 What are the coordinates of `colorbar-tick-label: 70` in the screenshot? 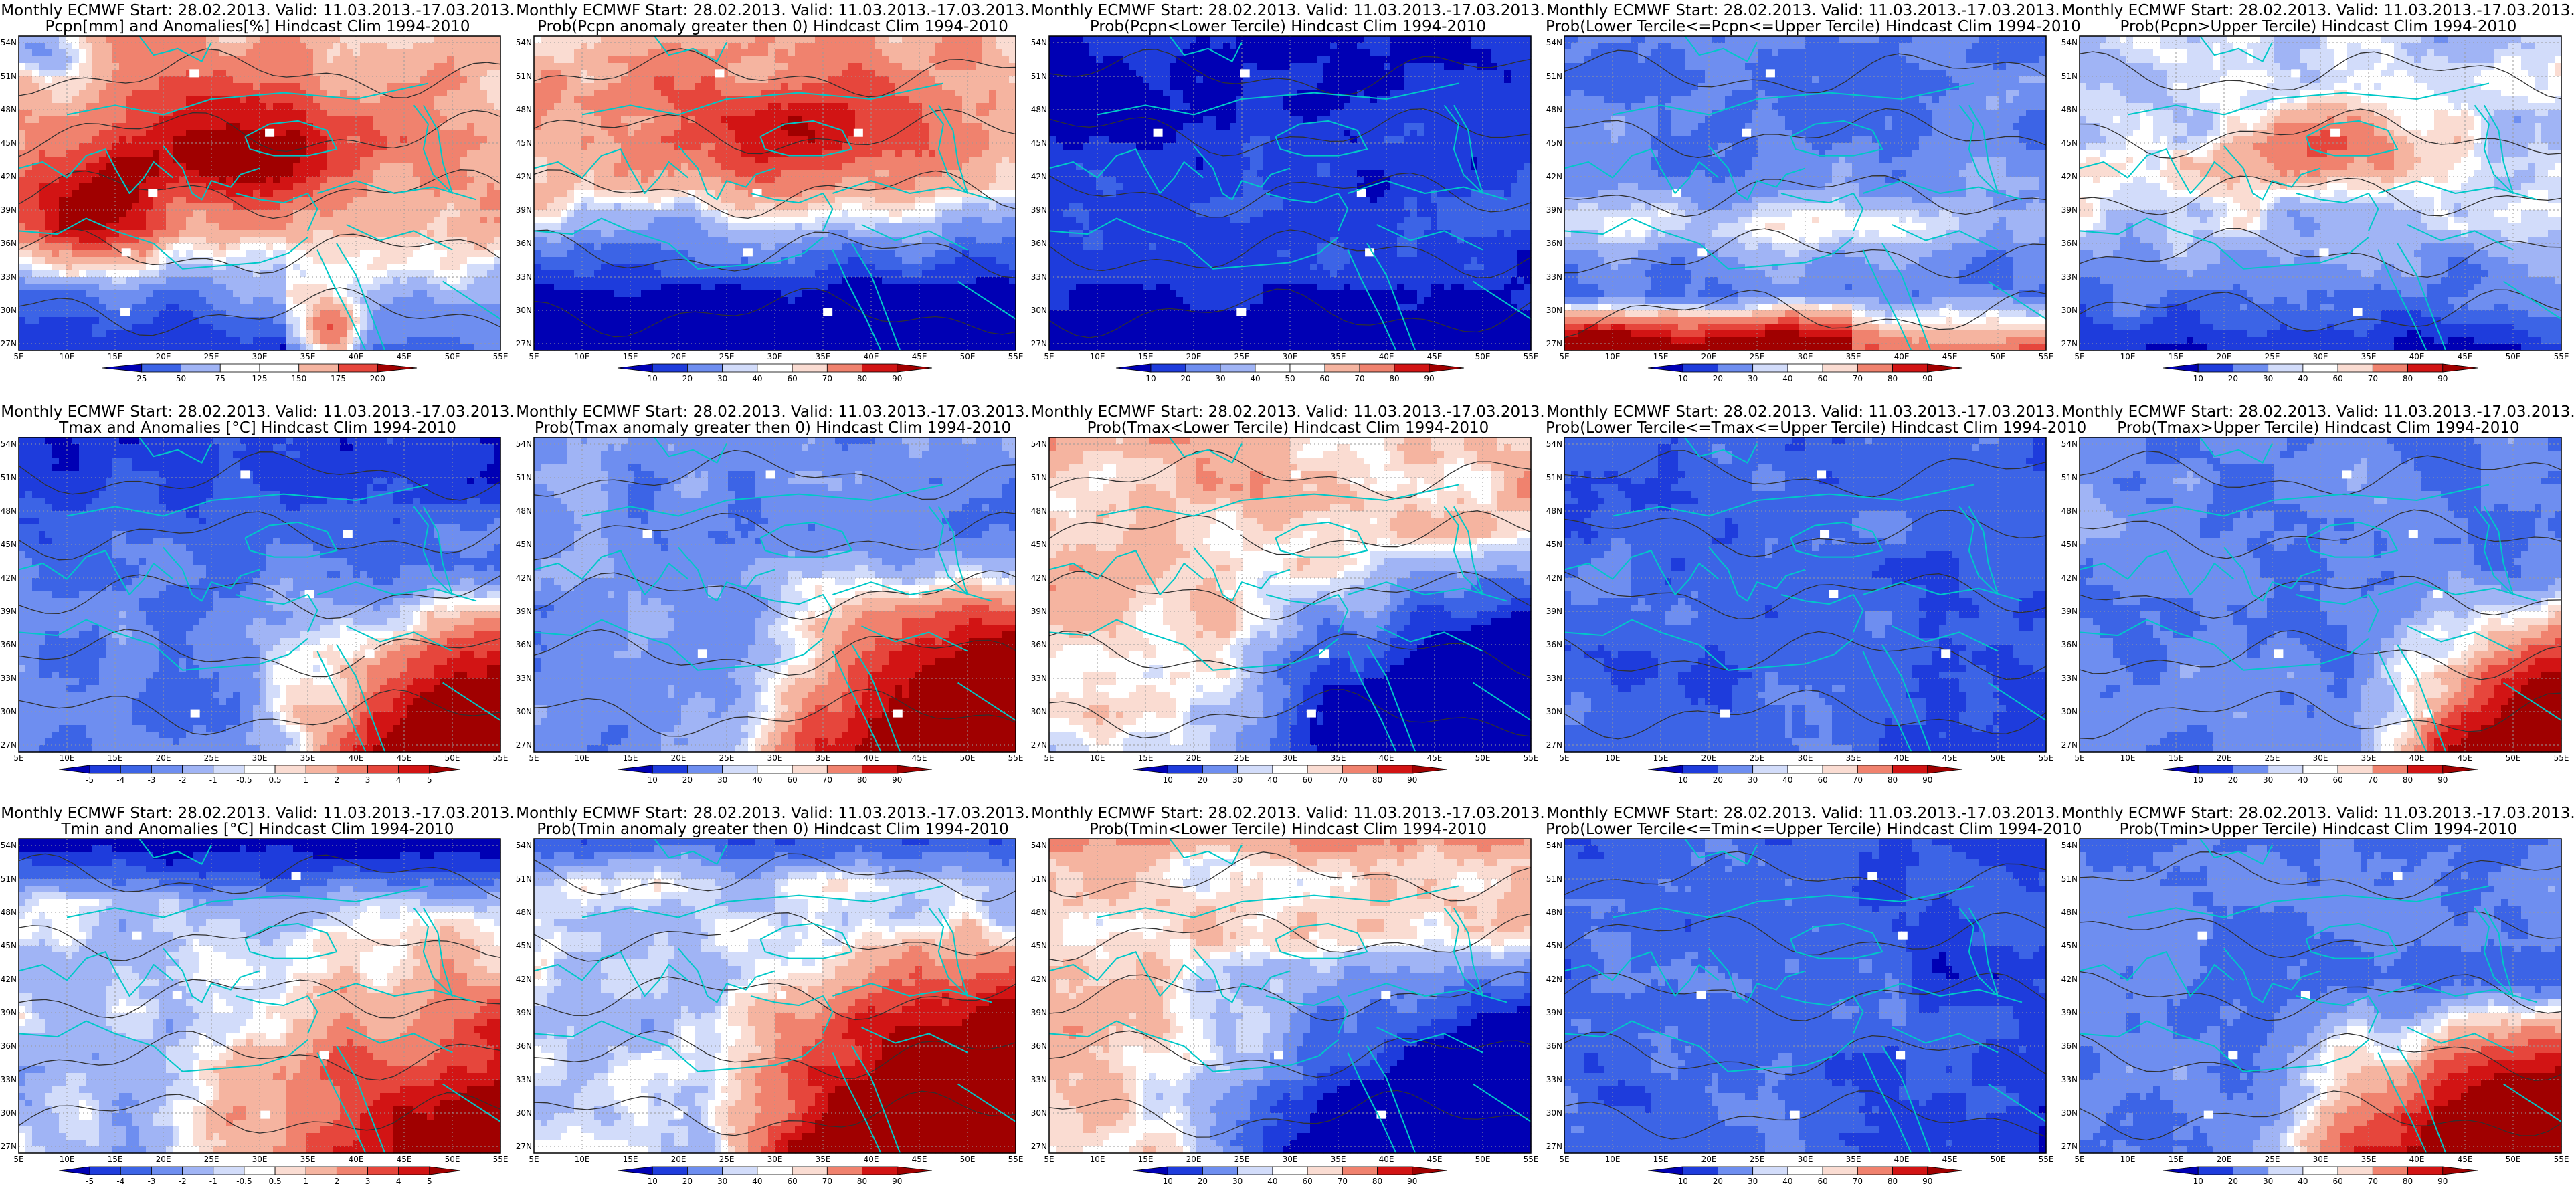 It's located at (2373, 378).